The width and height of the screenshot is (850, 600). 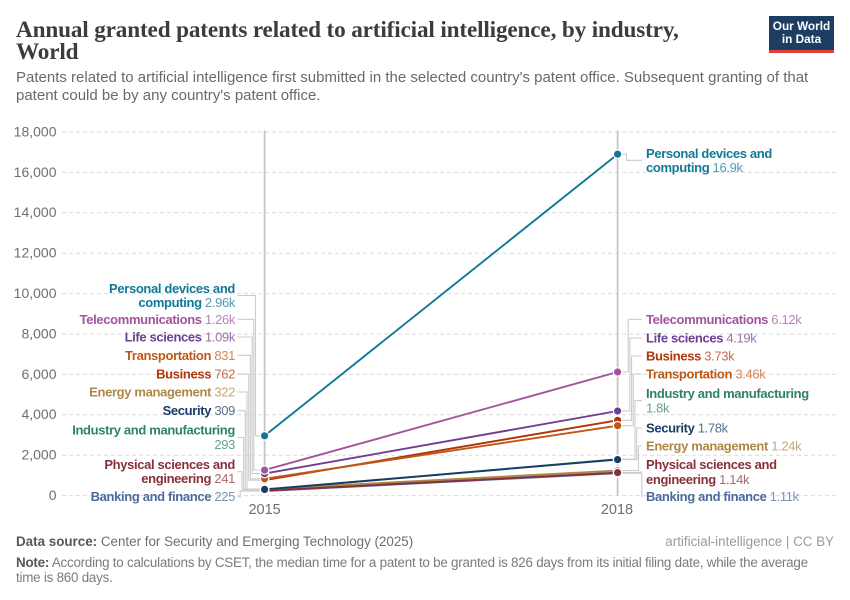 What do you see at coordinates (658, 408) in the screenshot?
I see `svg-text: 1.8k` at bounding box center [658, 408].